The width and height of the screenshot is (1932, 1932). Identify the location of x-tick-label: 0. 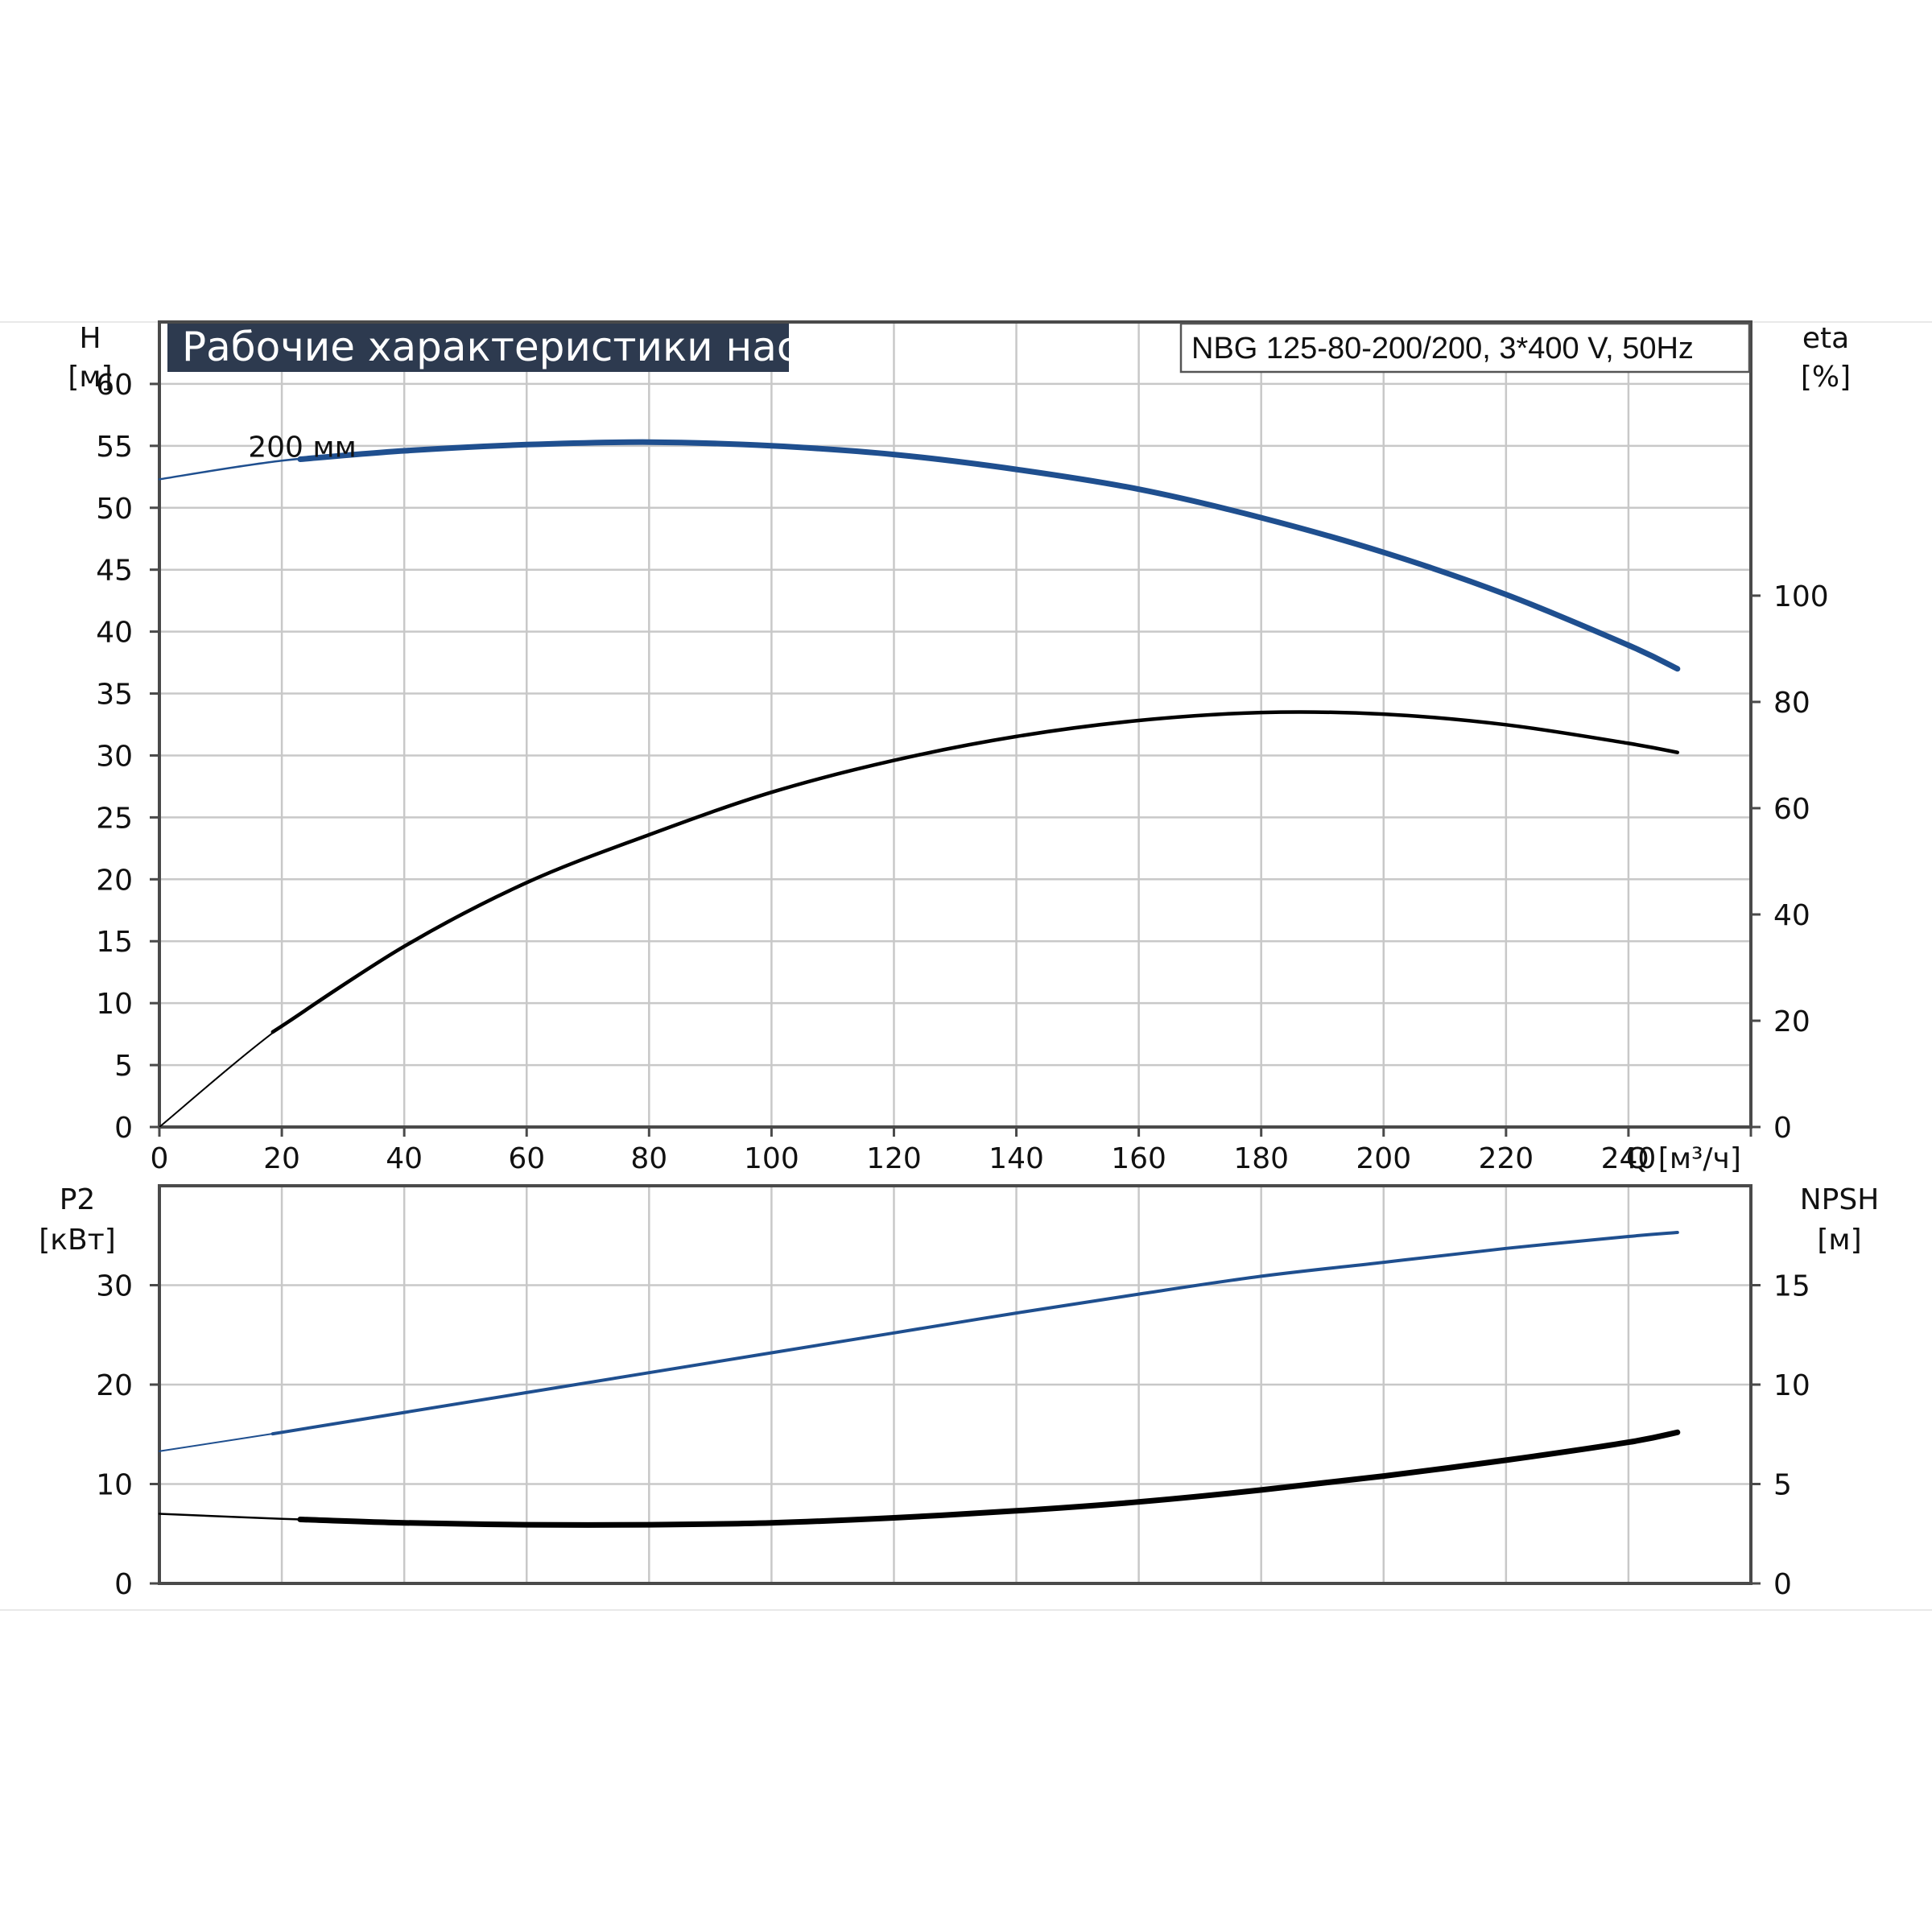
(160, 1158).